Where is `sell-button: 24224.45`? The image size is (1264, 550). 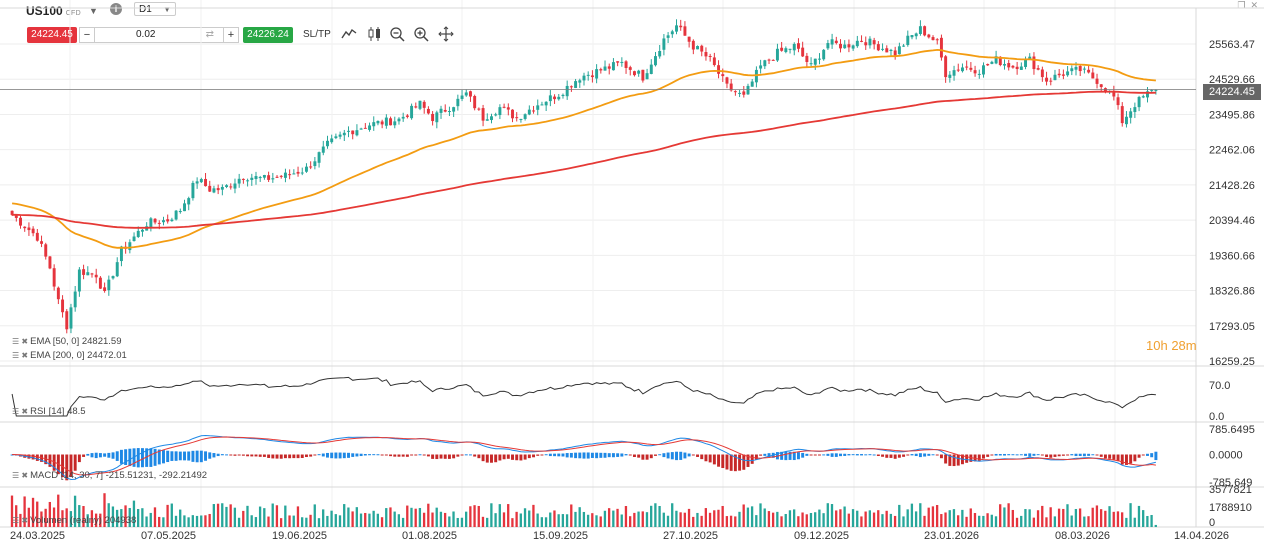
sell-button: 24224.45 is located at coordinates (52, 35).